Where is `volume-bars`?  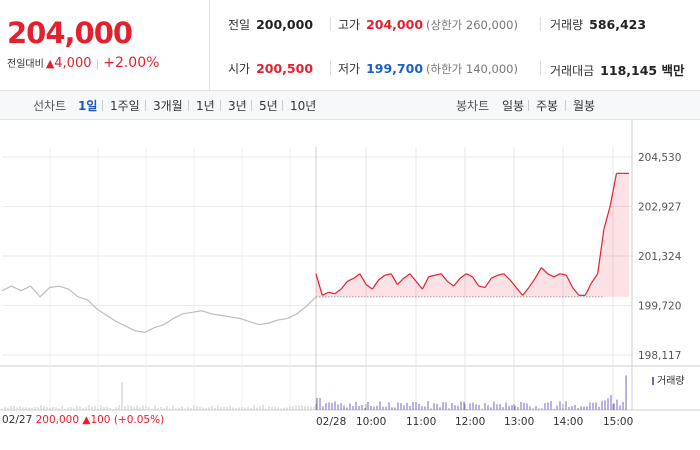 volume-bars is located at coordinates (314, 392).